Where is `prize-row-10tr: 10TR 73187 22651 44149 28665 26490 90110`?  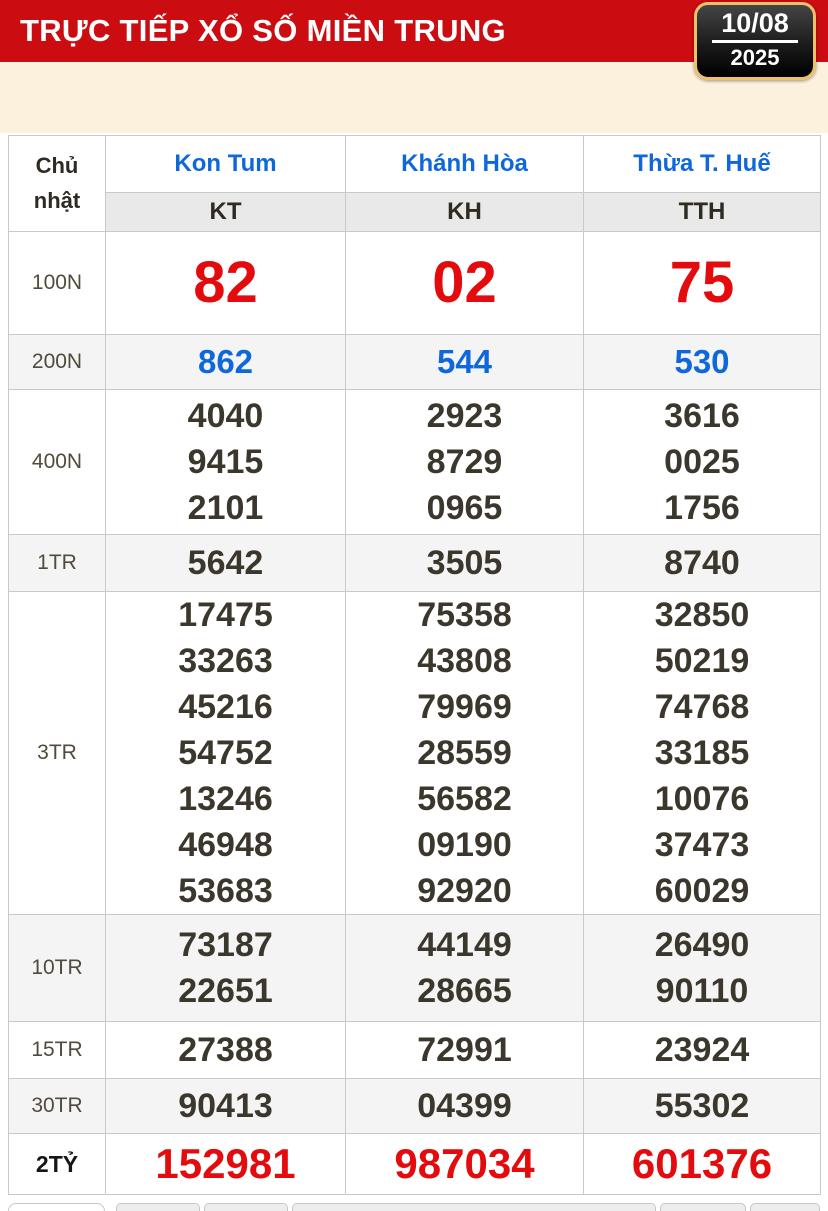
prize-row-10tr: 10TR 73187 22651 44149 28665 26490 90110 is located at coordinates (414, 968).